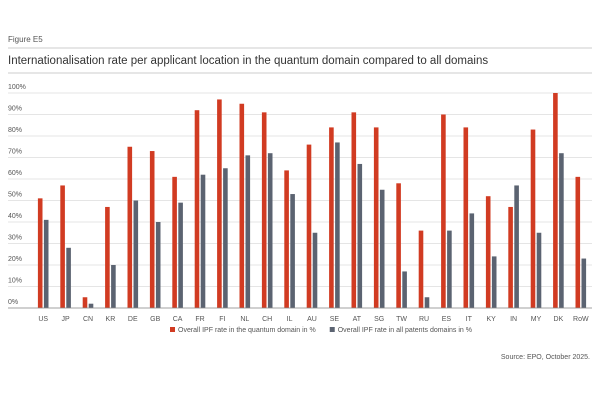 This screenshot has height=400, width=600. Describe the element at coordinates (559, 319) in the screenshot. I see `x-tick-label: DK` at that location.